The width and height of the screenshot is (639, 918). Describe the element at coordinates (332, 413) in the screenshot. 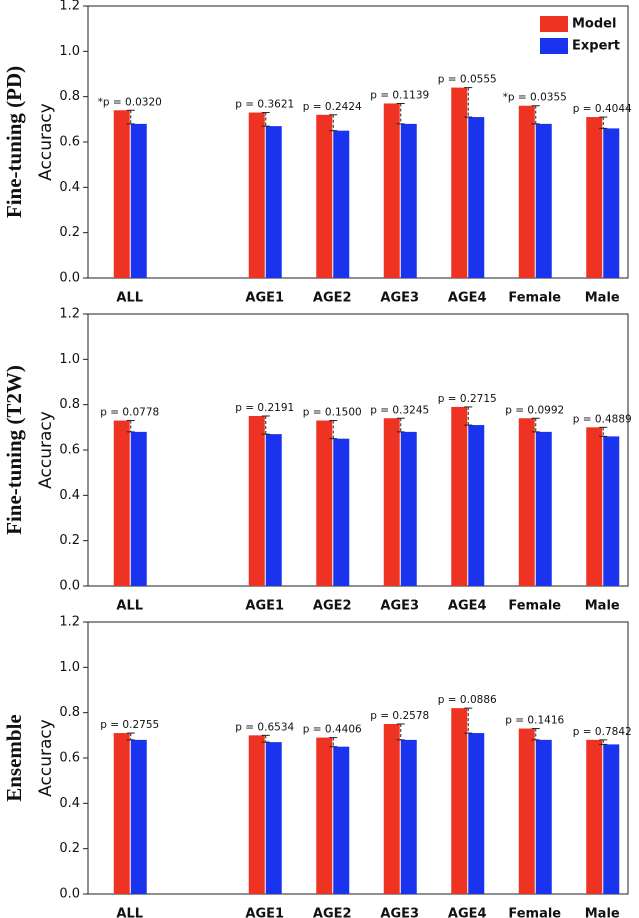

I see `p-value-annotation: p = 0.1500` at that location.